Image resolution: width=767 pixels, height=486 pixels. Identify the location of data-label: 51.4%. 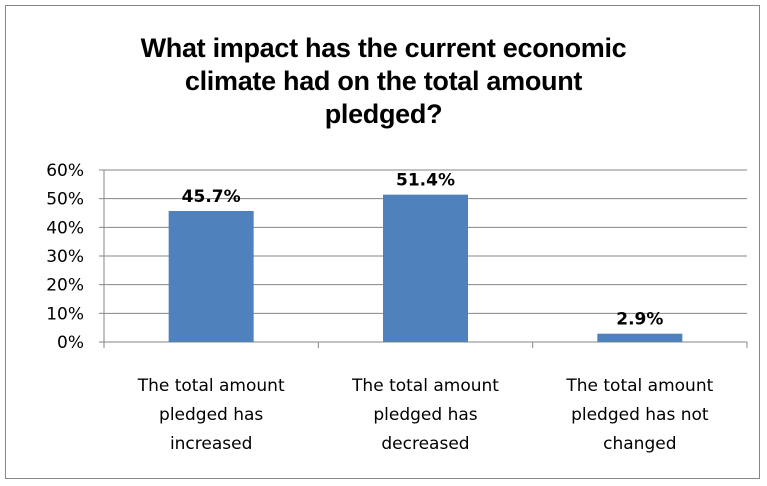
(425, 181).